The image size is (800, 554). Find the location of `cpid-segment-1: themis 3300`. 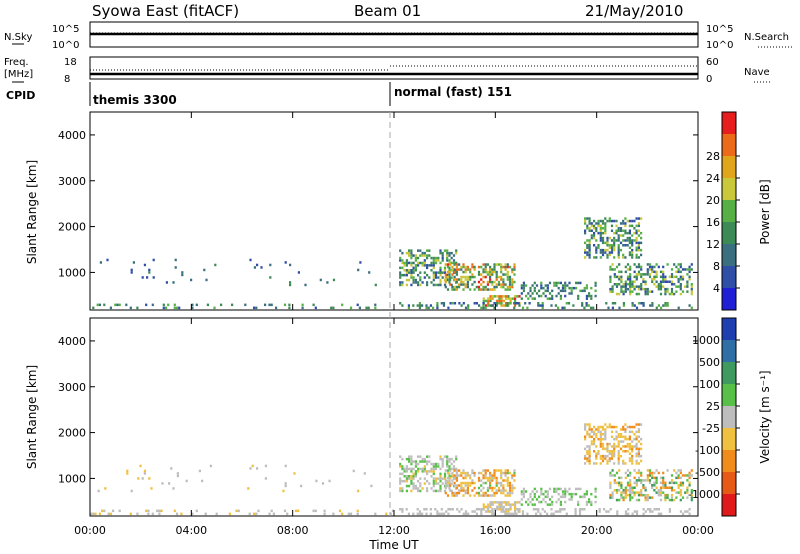

cpid-segment-1: themis 3300 is located at coordinates (135, 100).